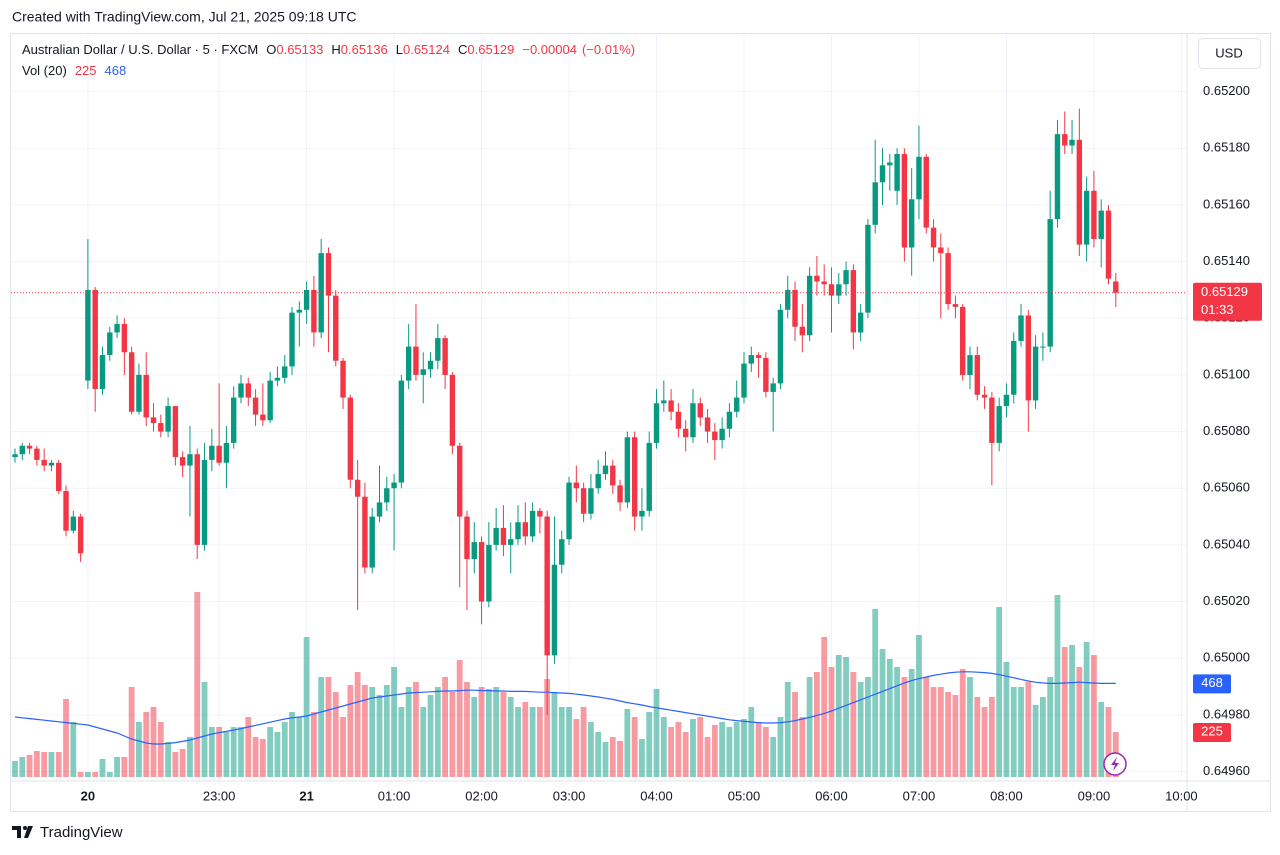 Image resolution: width=1280 pixels, height=855 pixels. What do you see at coordinates (1094, 795) in the screenshot?
I see `x-tick-label: 09:00` at bounding box center [1094, 795].